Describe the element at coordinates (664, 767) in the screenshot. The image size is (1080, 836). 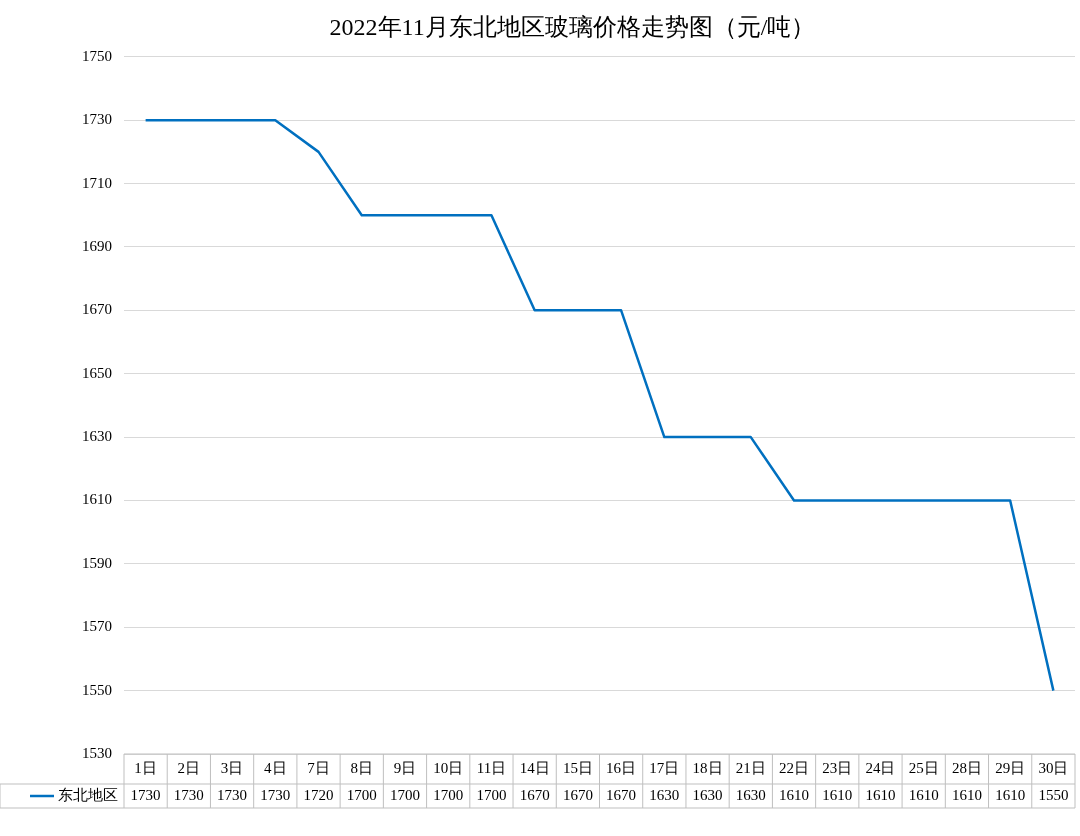
I see `x-tick-label: 17日` at that location.